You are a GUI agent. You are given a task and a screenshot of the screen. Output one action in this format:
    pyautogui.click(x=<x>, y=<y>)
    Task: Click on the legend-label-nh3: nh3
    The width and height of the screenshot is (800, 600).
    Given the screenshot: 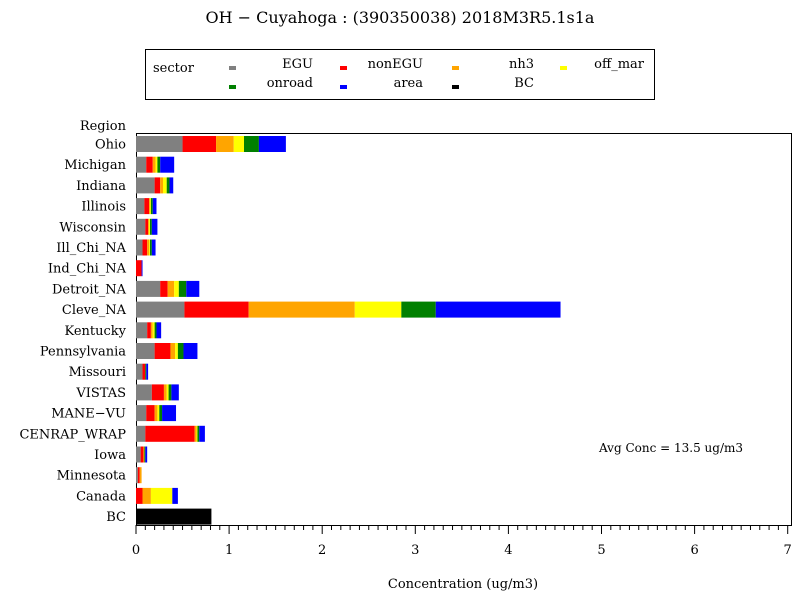 What is the action you would take?
    pyautogui.click(x=521, y=64)
    